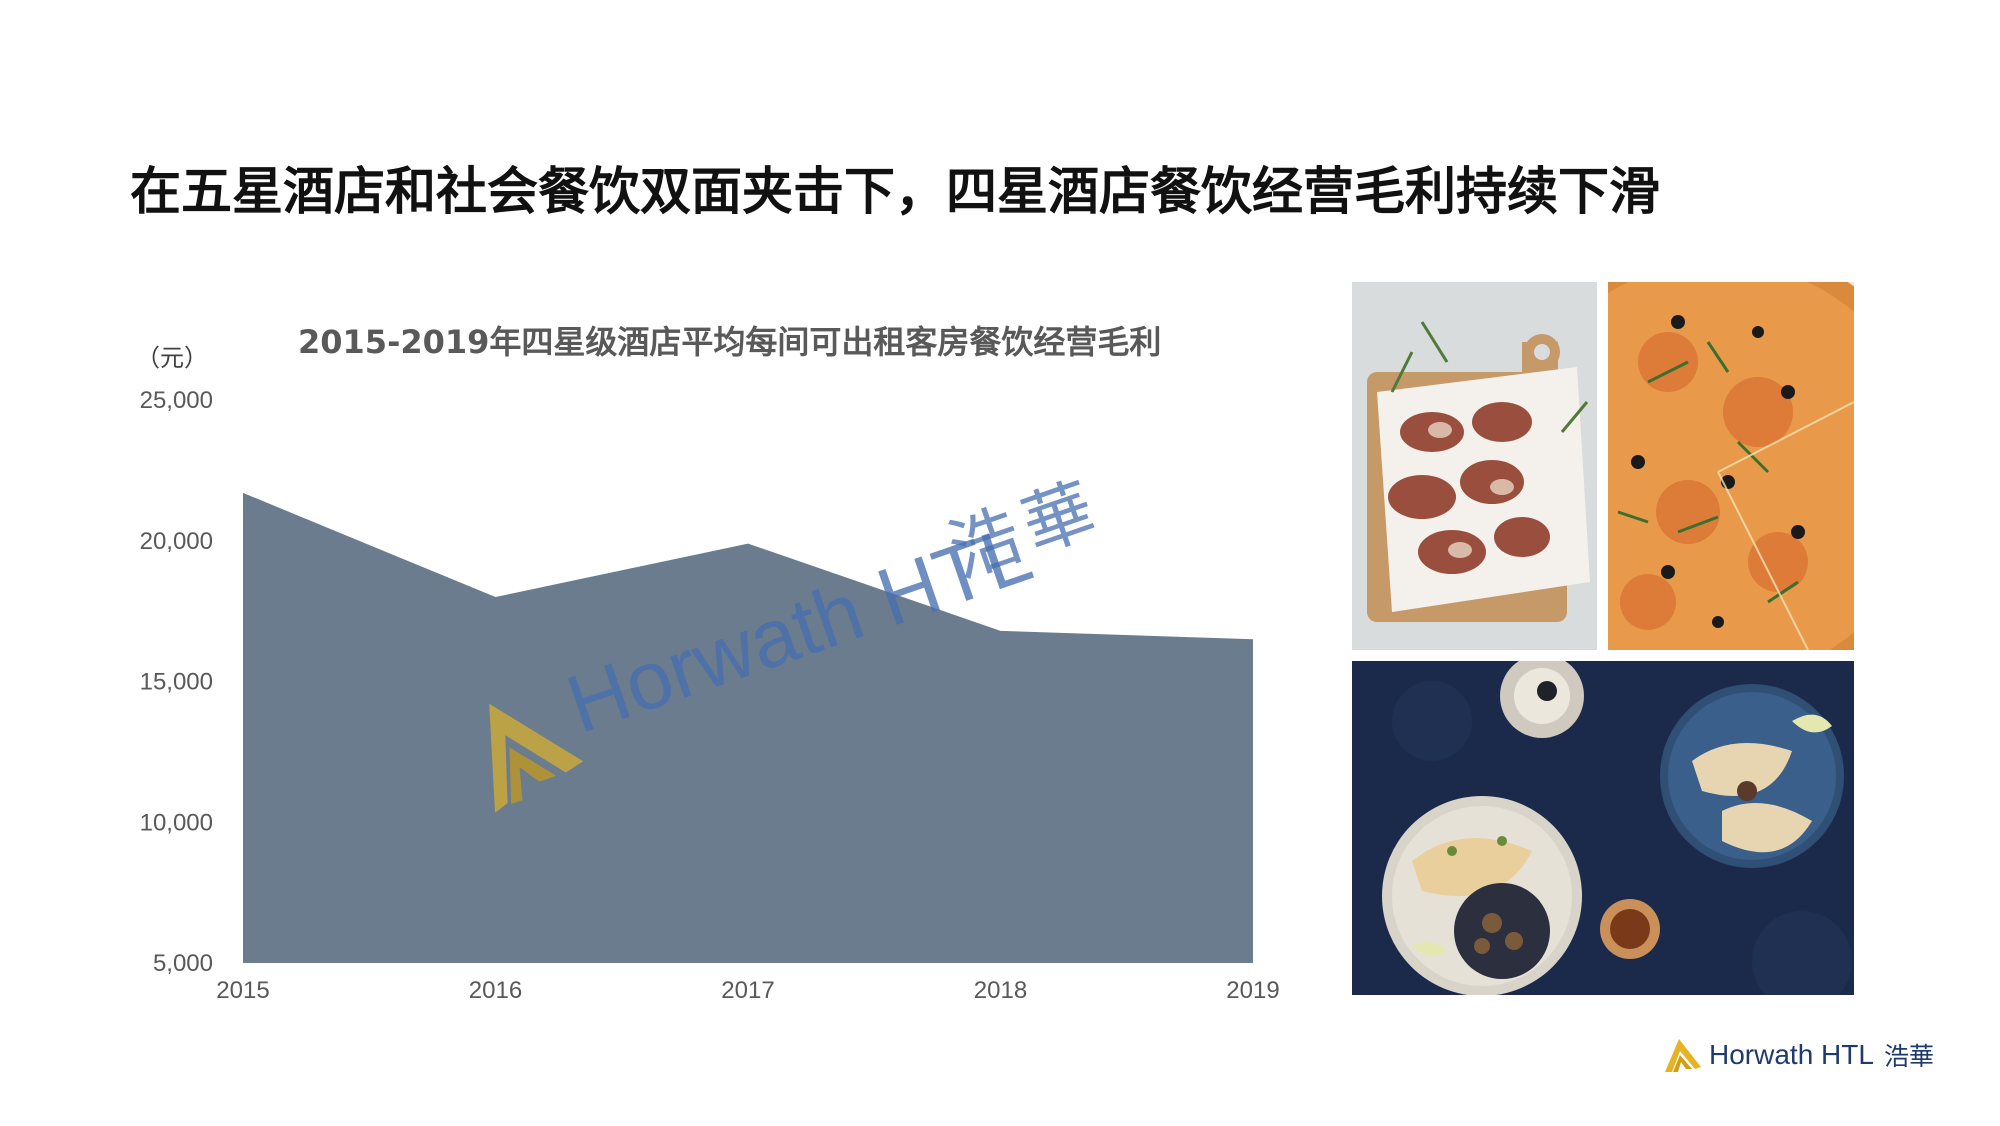 This screenshot has width=2000, height=1126. I want to click on y-tick-label: 15,000, so click(176, 682).